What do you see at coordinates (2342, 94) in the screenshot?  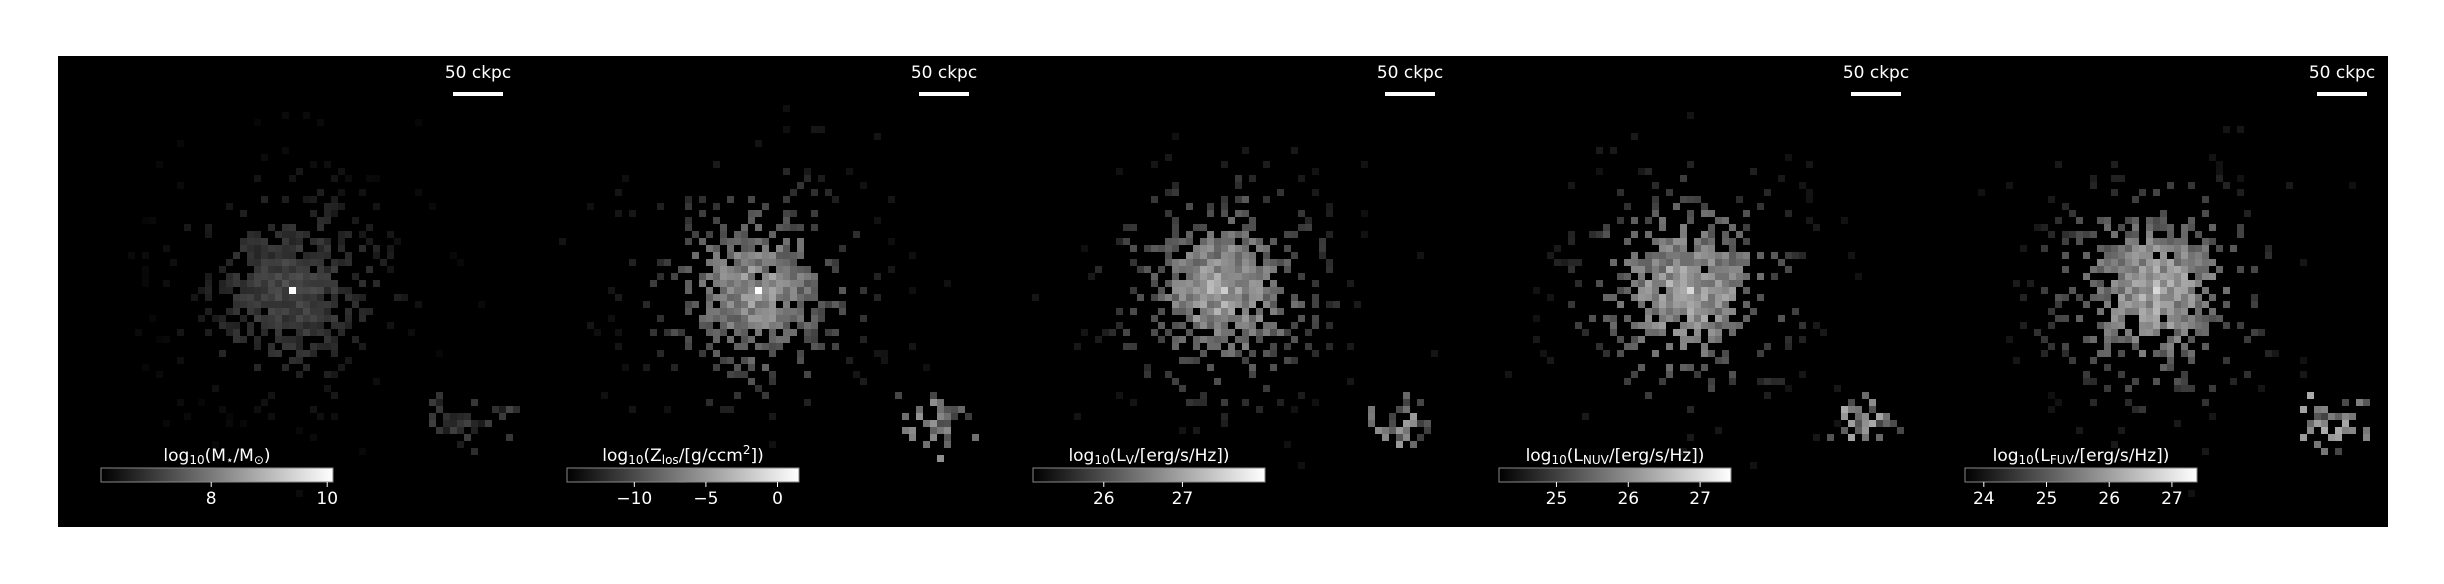 I see `scale-bar` at bounding box center [2342, 94].